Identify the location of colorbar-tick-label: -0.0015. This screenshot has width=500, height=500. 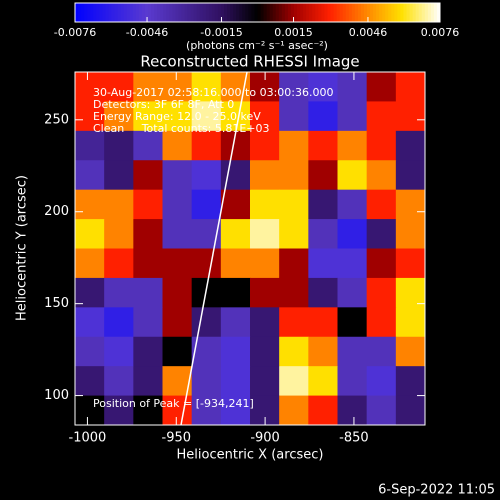
(221, 32).